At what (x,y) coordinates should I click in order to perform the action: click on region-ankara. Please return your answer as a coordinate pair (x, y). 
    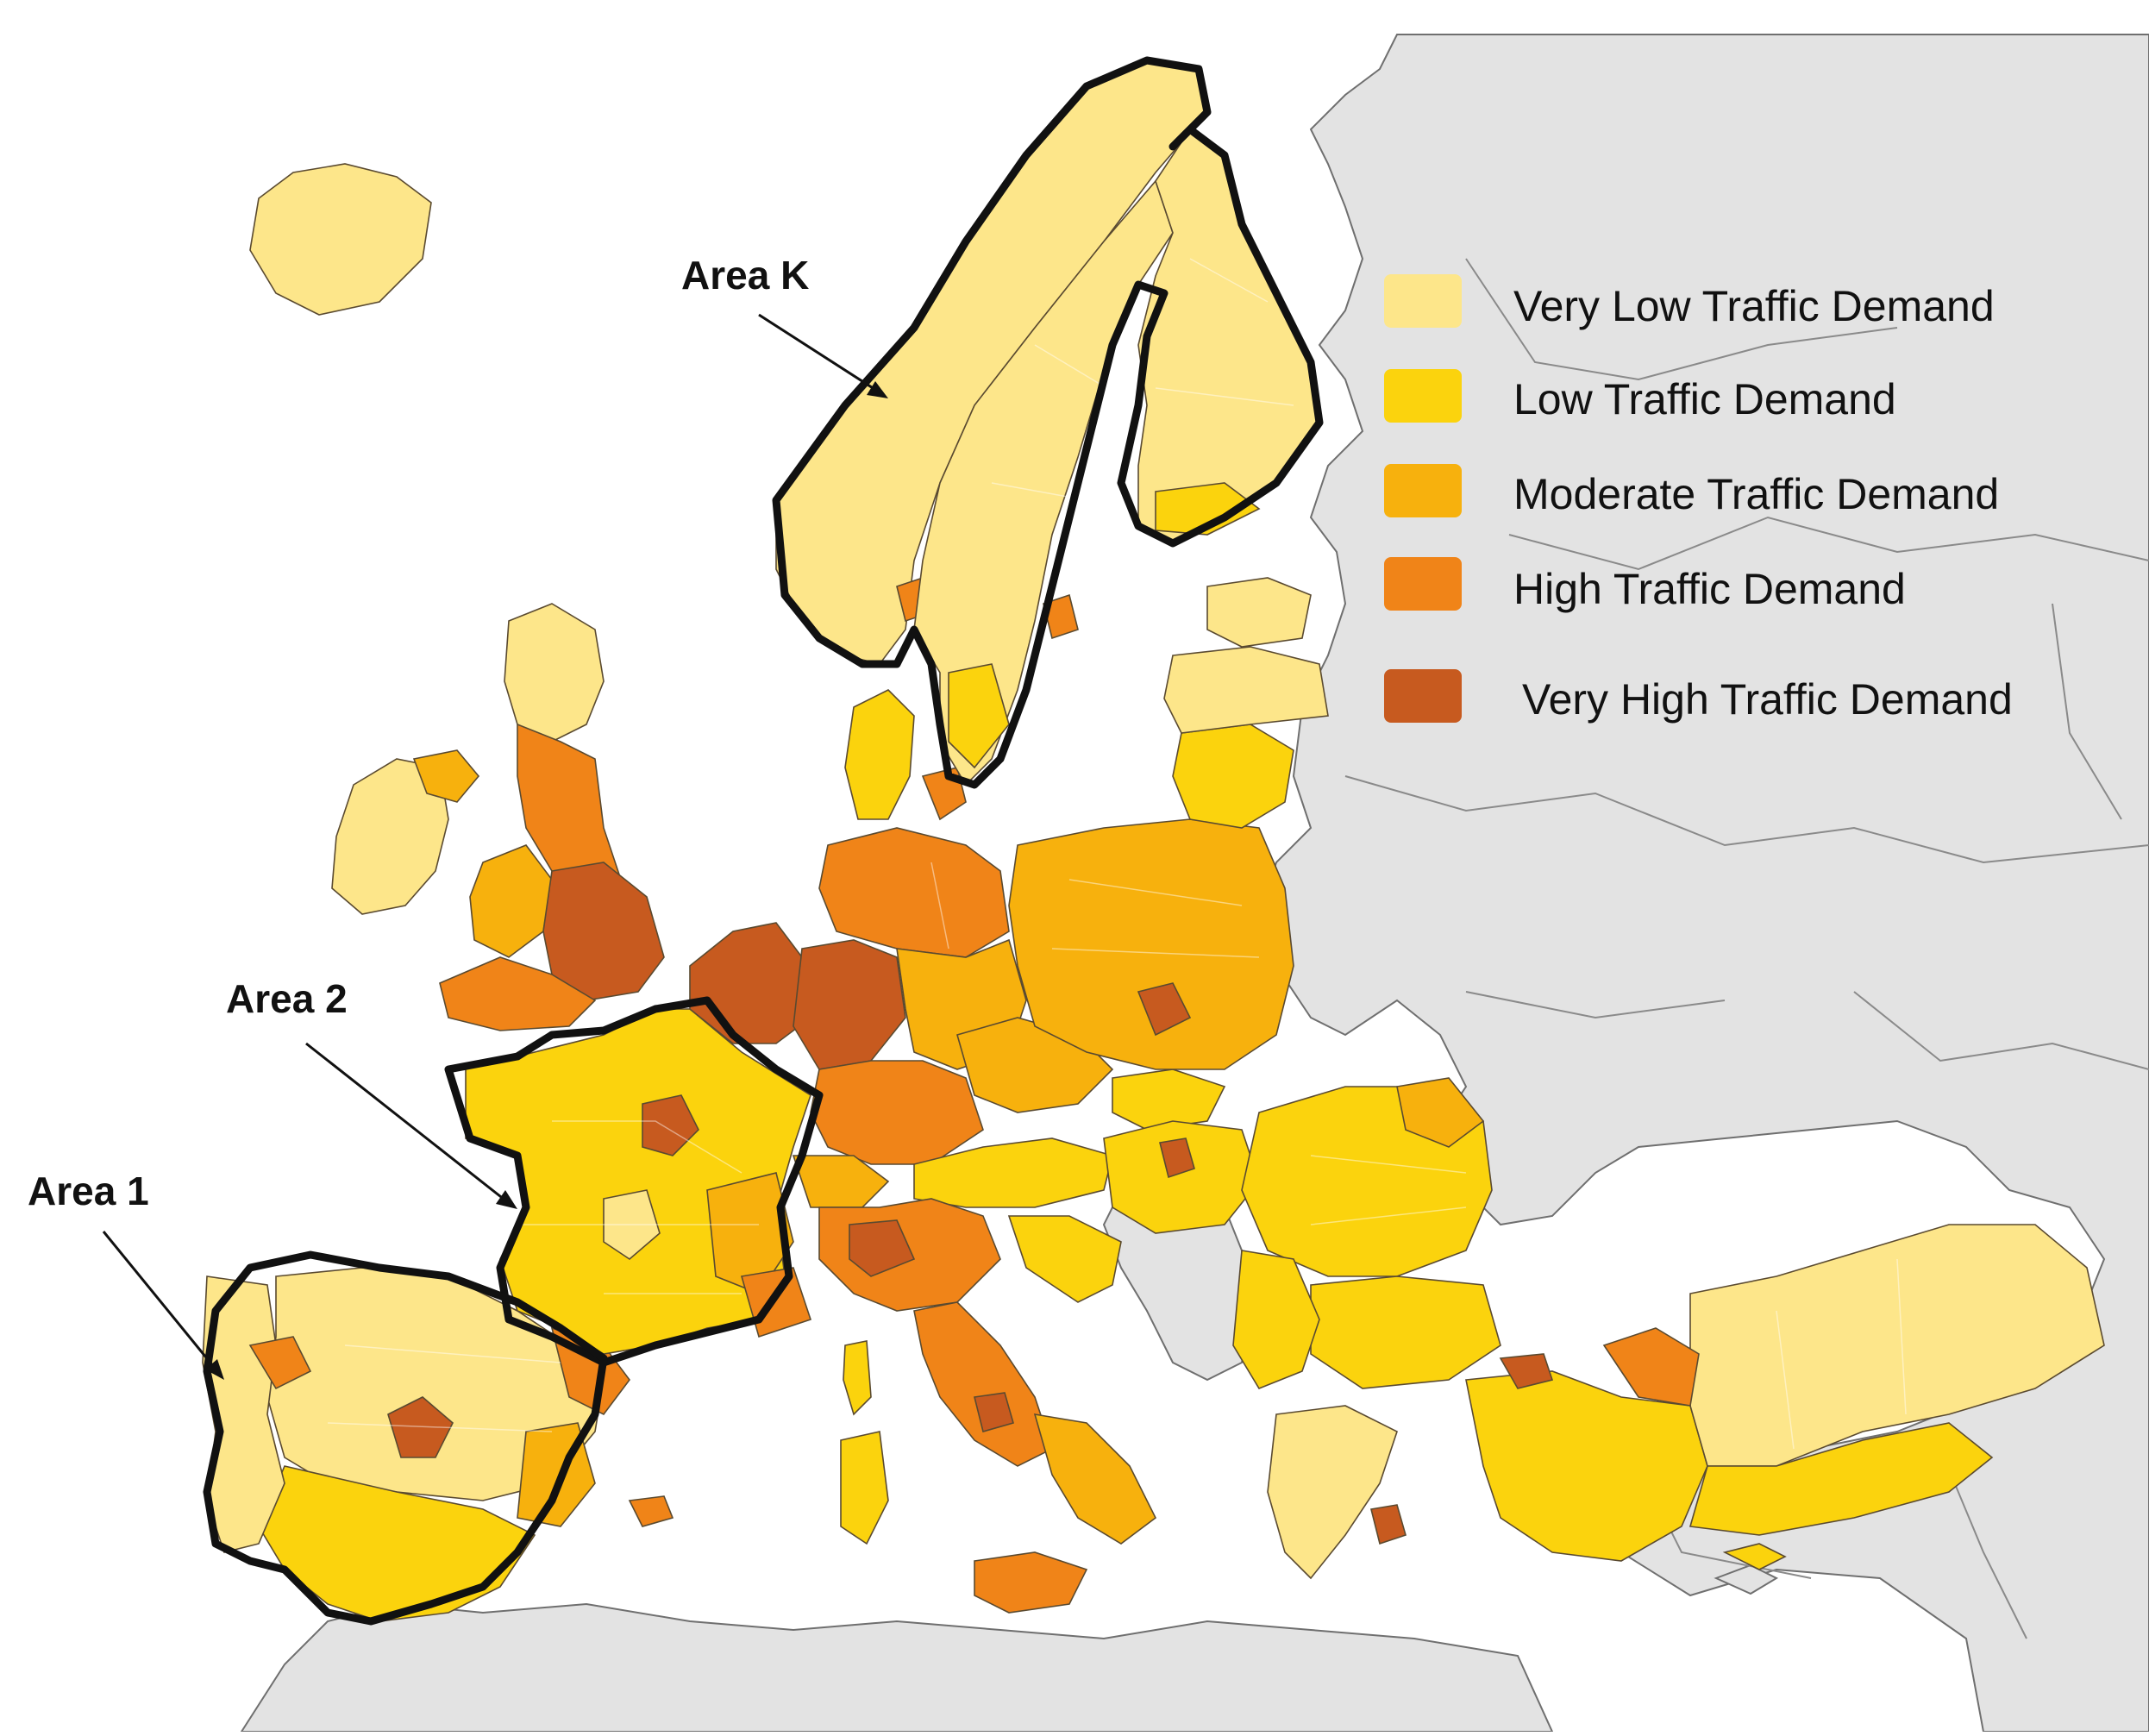
    Looking at the image, I should click on (1651, 1367).